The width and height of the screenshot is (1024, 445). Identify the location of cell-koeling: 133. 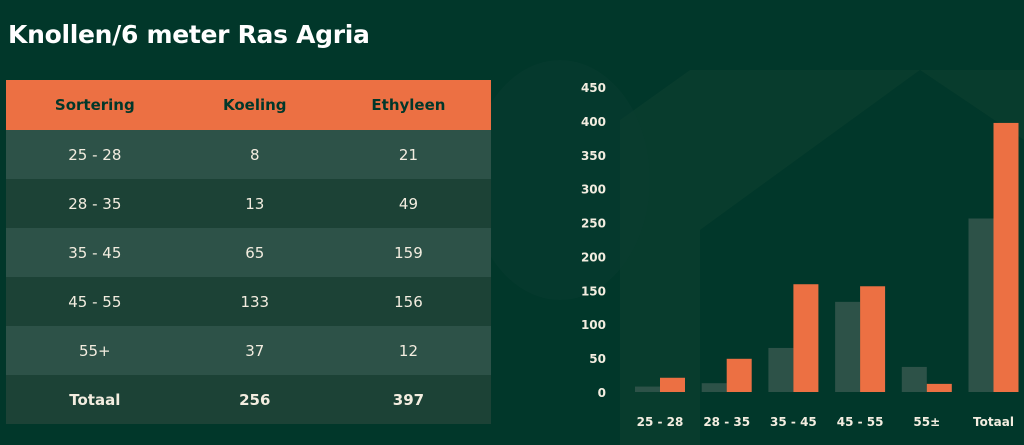
(254, 301).